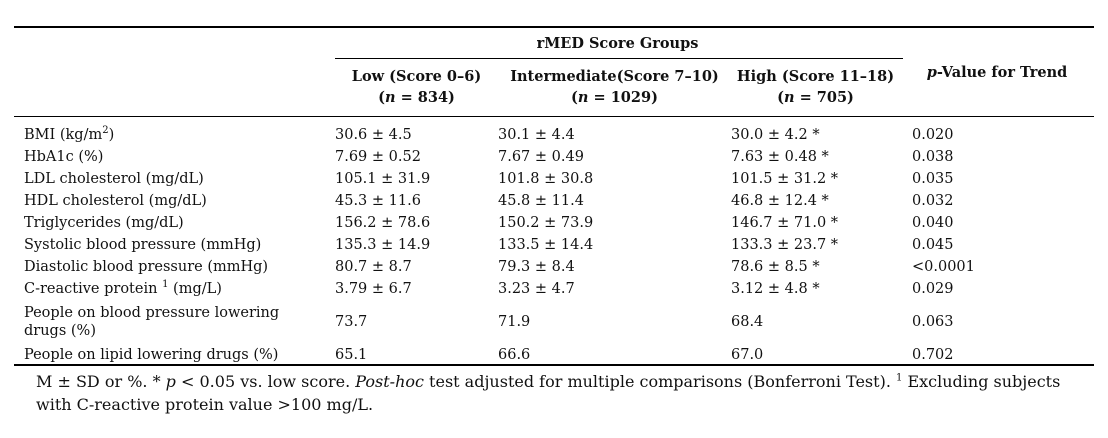  I want to click on bottom-rule, so click(554, 365).